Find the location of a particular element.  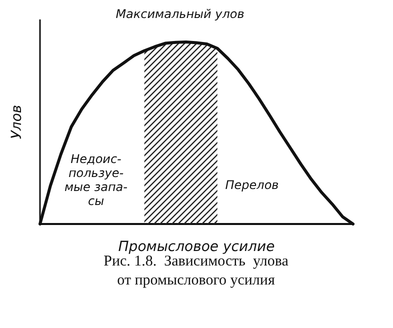

text: Рис. 1.8. Зависимость улова от промыслового усилия is located at coordinates (196, 271).